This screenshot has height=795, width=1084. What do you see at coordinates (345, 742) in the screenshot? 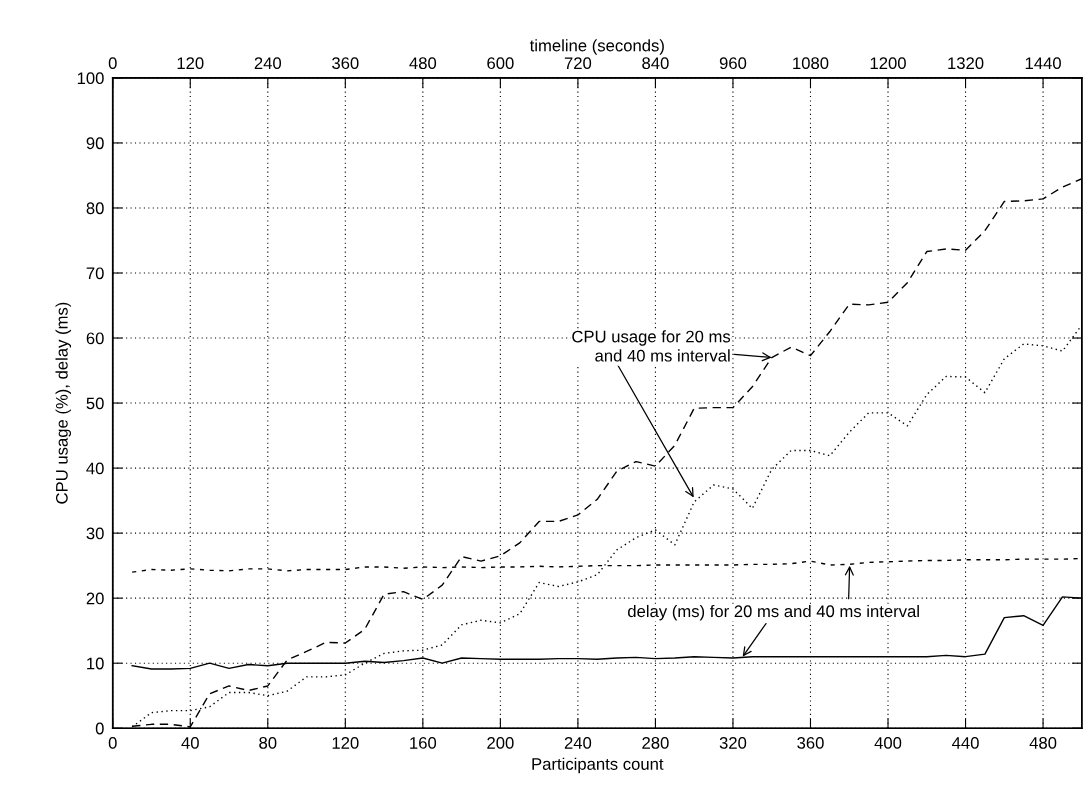
I see `x-tick-label: 120` at bounding box center [345, 742].